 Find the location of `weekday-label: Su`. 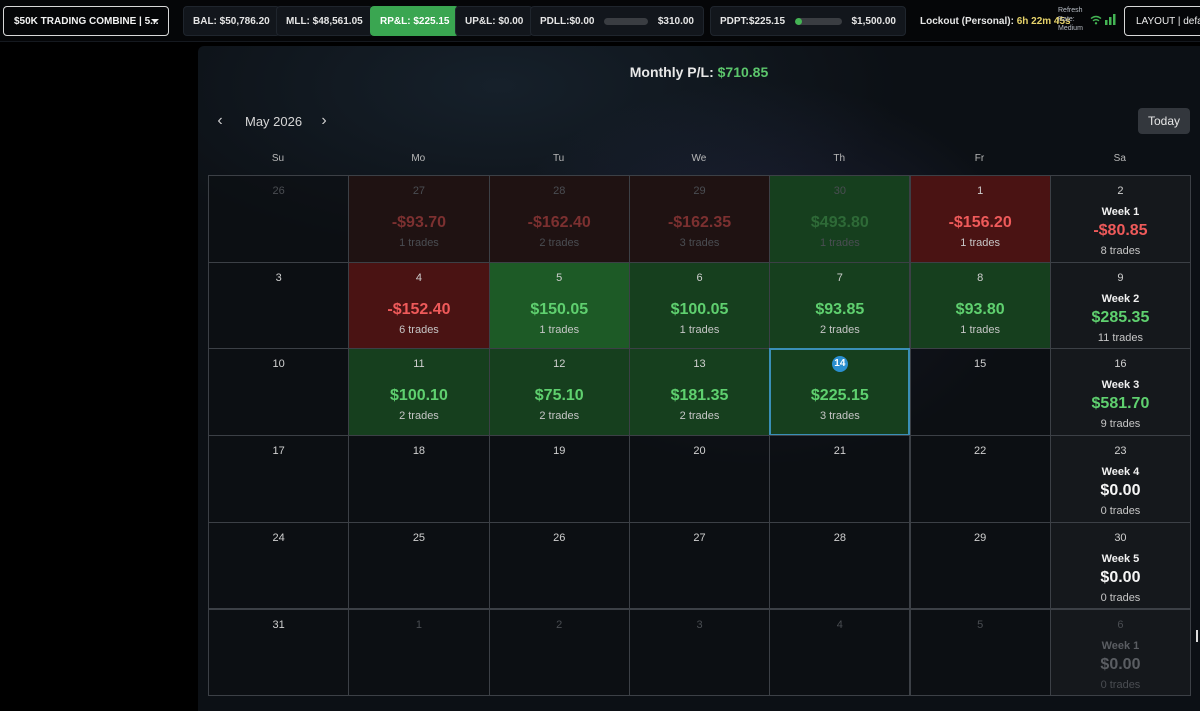

weekday-label: Su is located at coordinates (278, 158).